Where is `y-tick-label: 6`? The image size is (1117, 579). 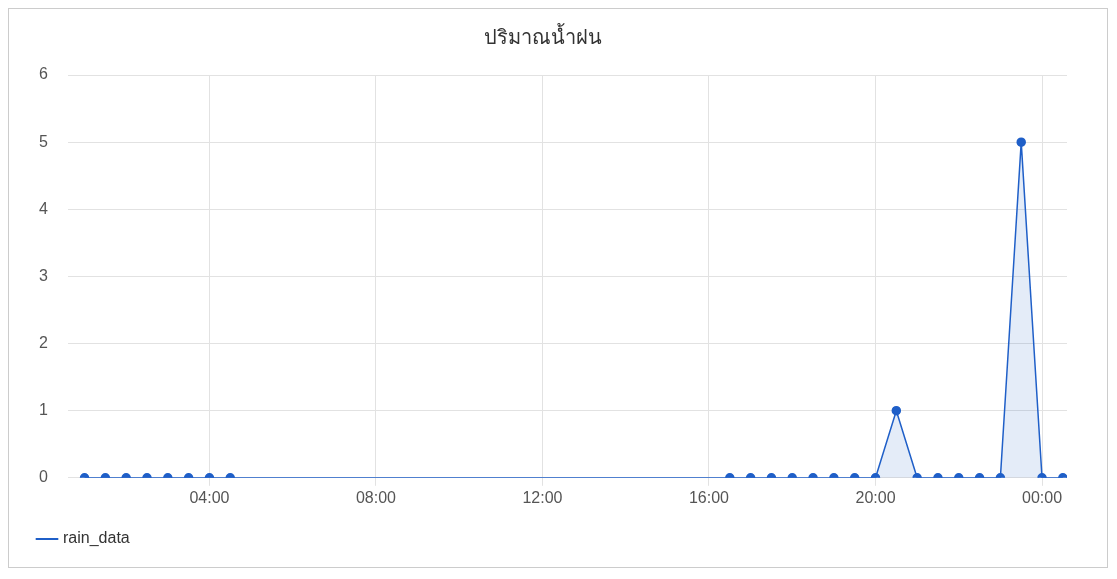 y-tick-label: 6 is located at coordinates (43, 74).